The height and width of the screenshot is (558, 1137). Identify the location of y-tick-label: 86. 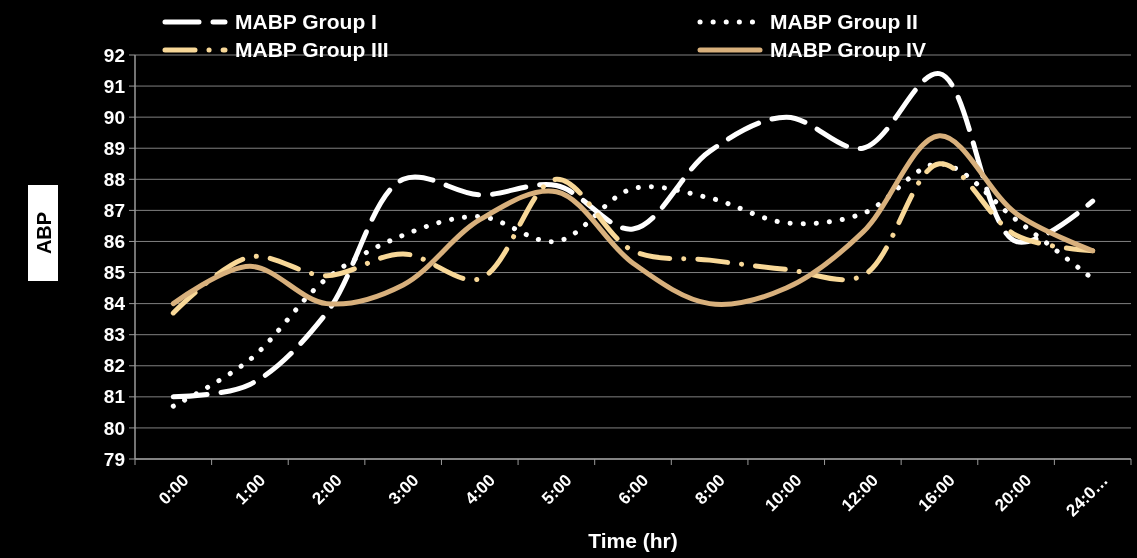
(114, 242).